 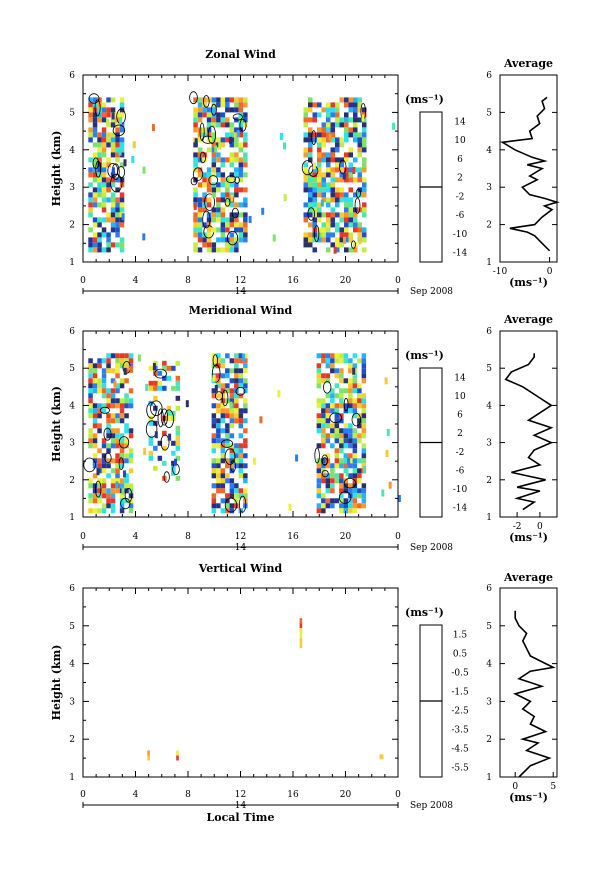 I want to click on colorbar-tick-label: -14, so click(x=460, y=254).